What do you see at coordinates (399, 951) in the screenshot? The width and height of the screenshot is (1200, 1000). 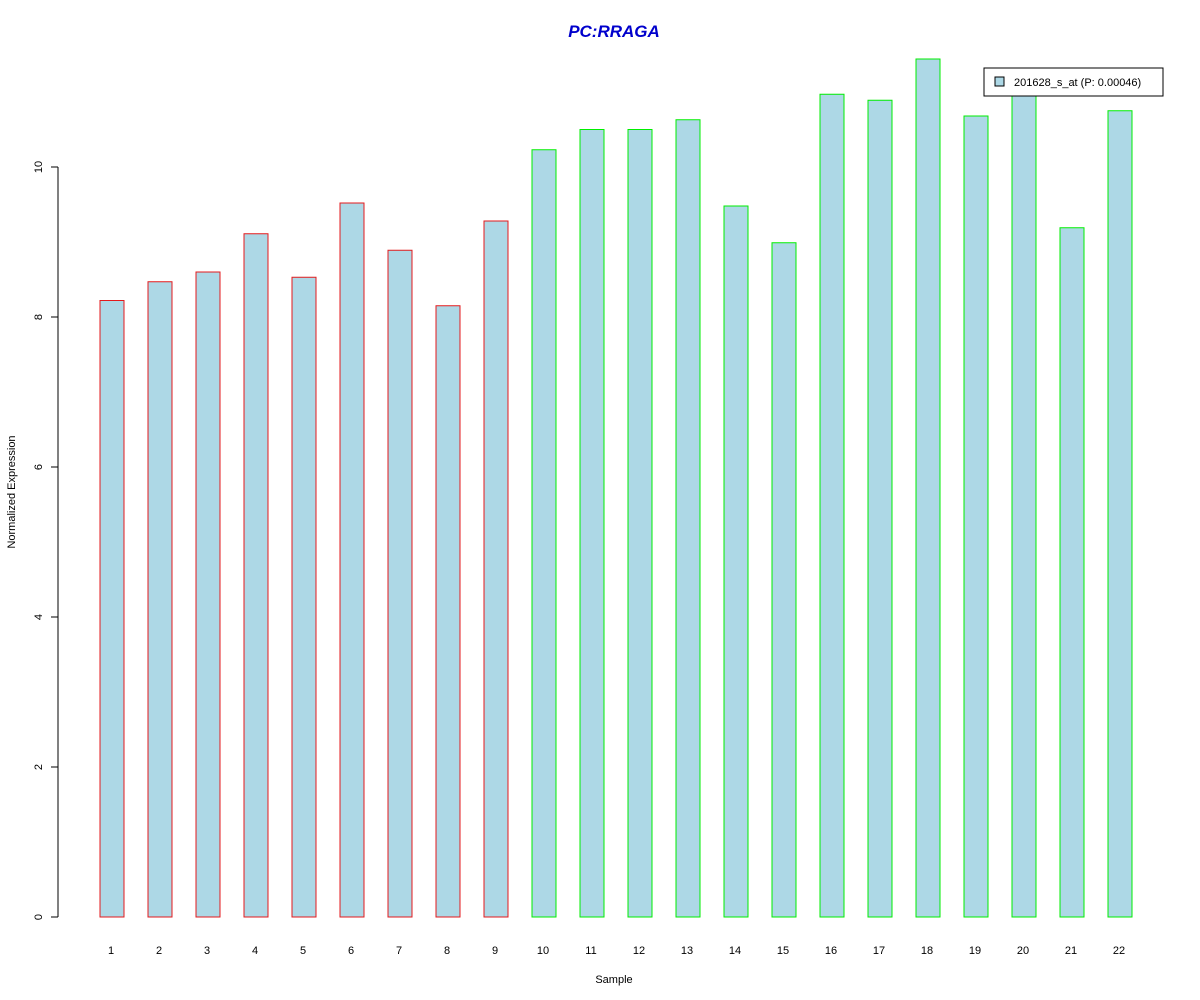 I see `x-tick-label: 7` at bounding box center [399, 951].